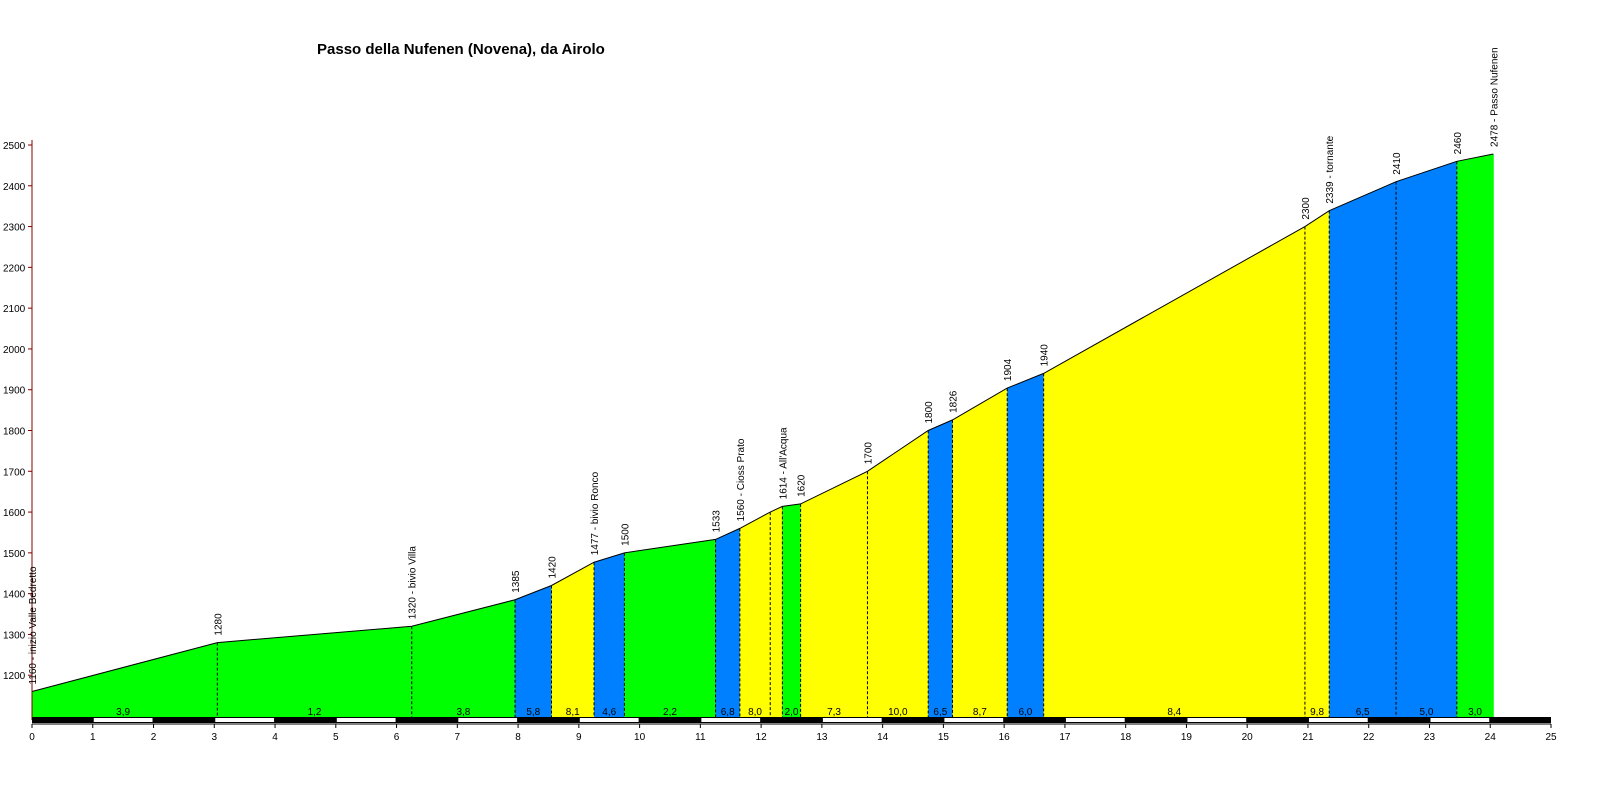 This screenshot has width=1601, height=803. I want to click on point-label: 2410, so click(1397, 163).